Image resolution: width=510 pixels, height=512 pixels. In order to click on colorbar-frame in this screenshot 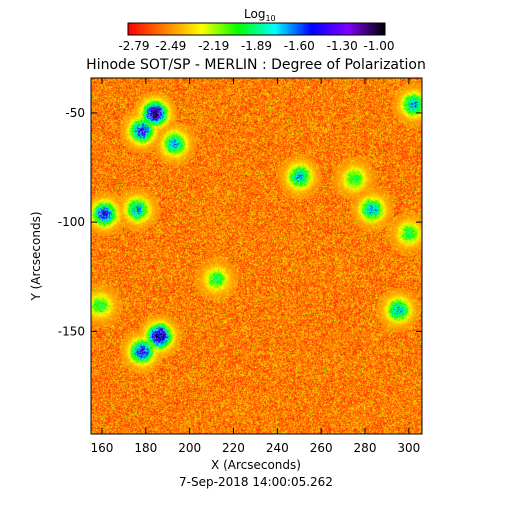, I will do `click(256, 29)`.